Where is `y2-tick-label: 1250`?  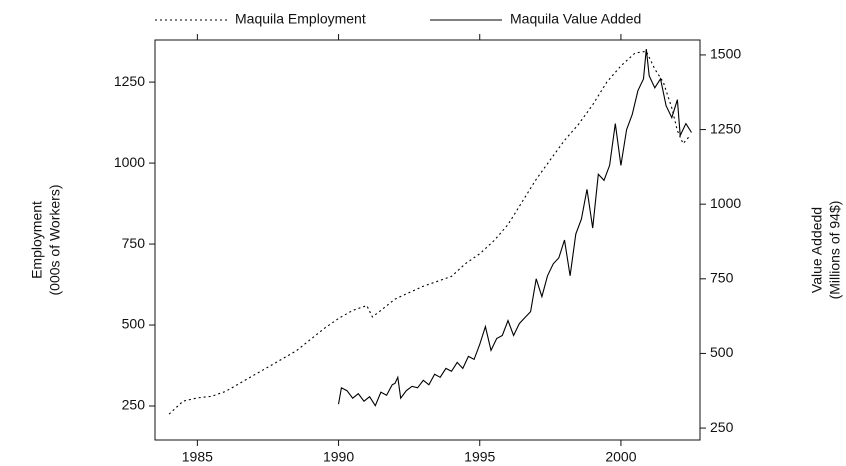
y2-tick-label: 1250 is located at coordinates (725, 128).